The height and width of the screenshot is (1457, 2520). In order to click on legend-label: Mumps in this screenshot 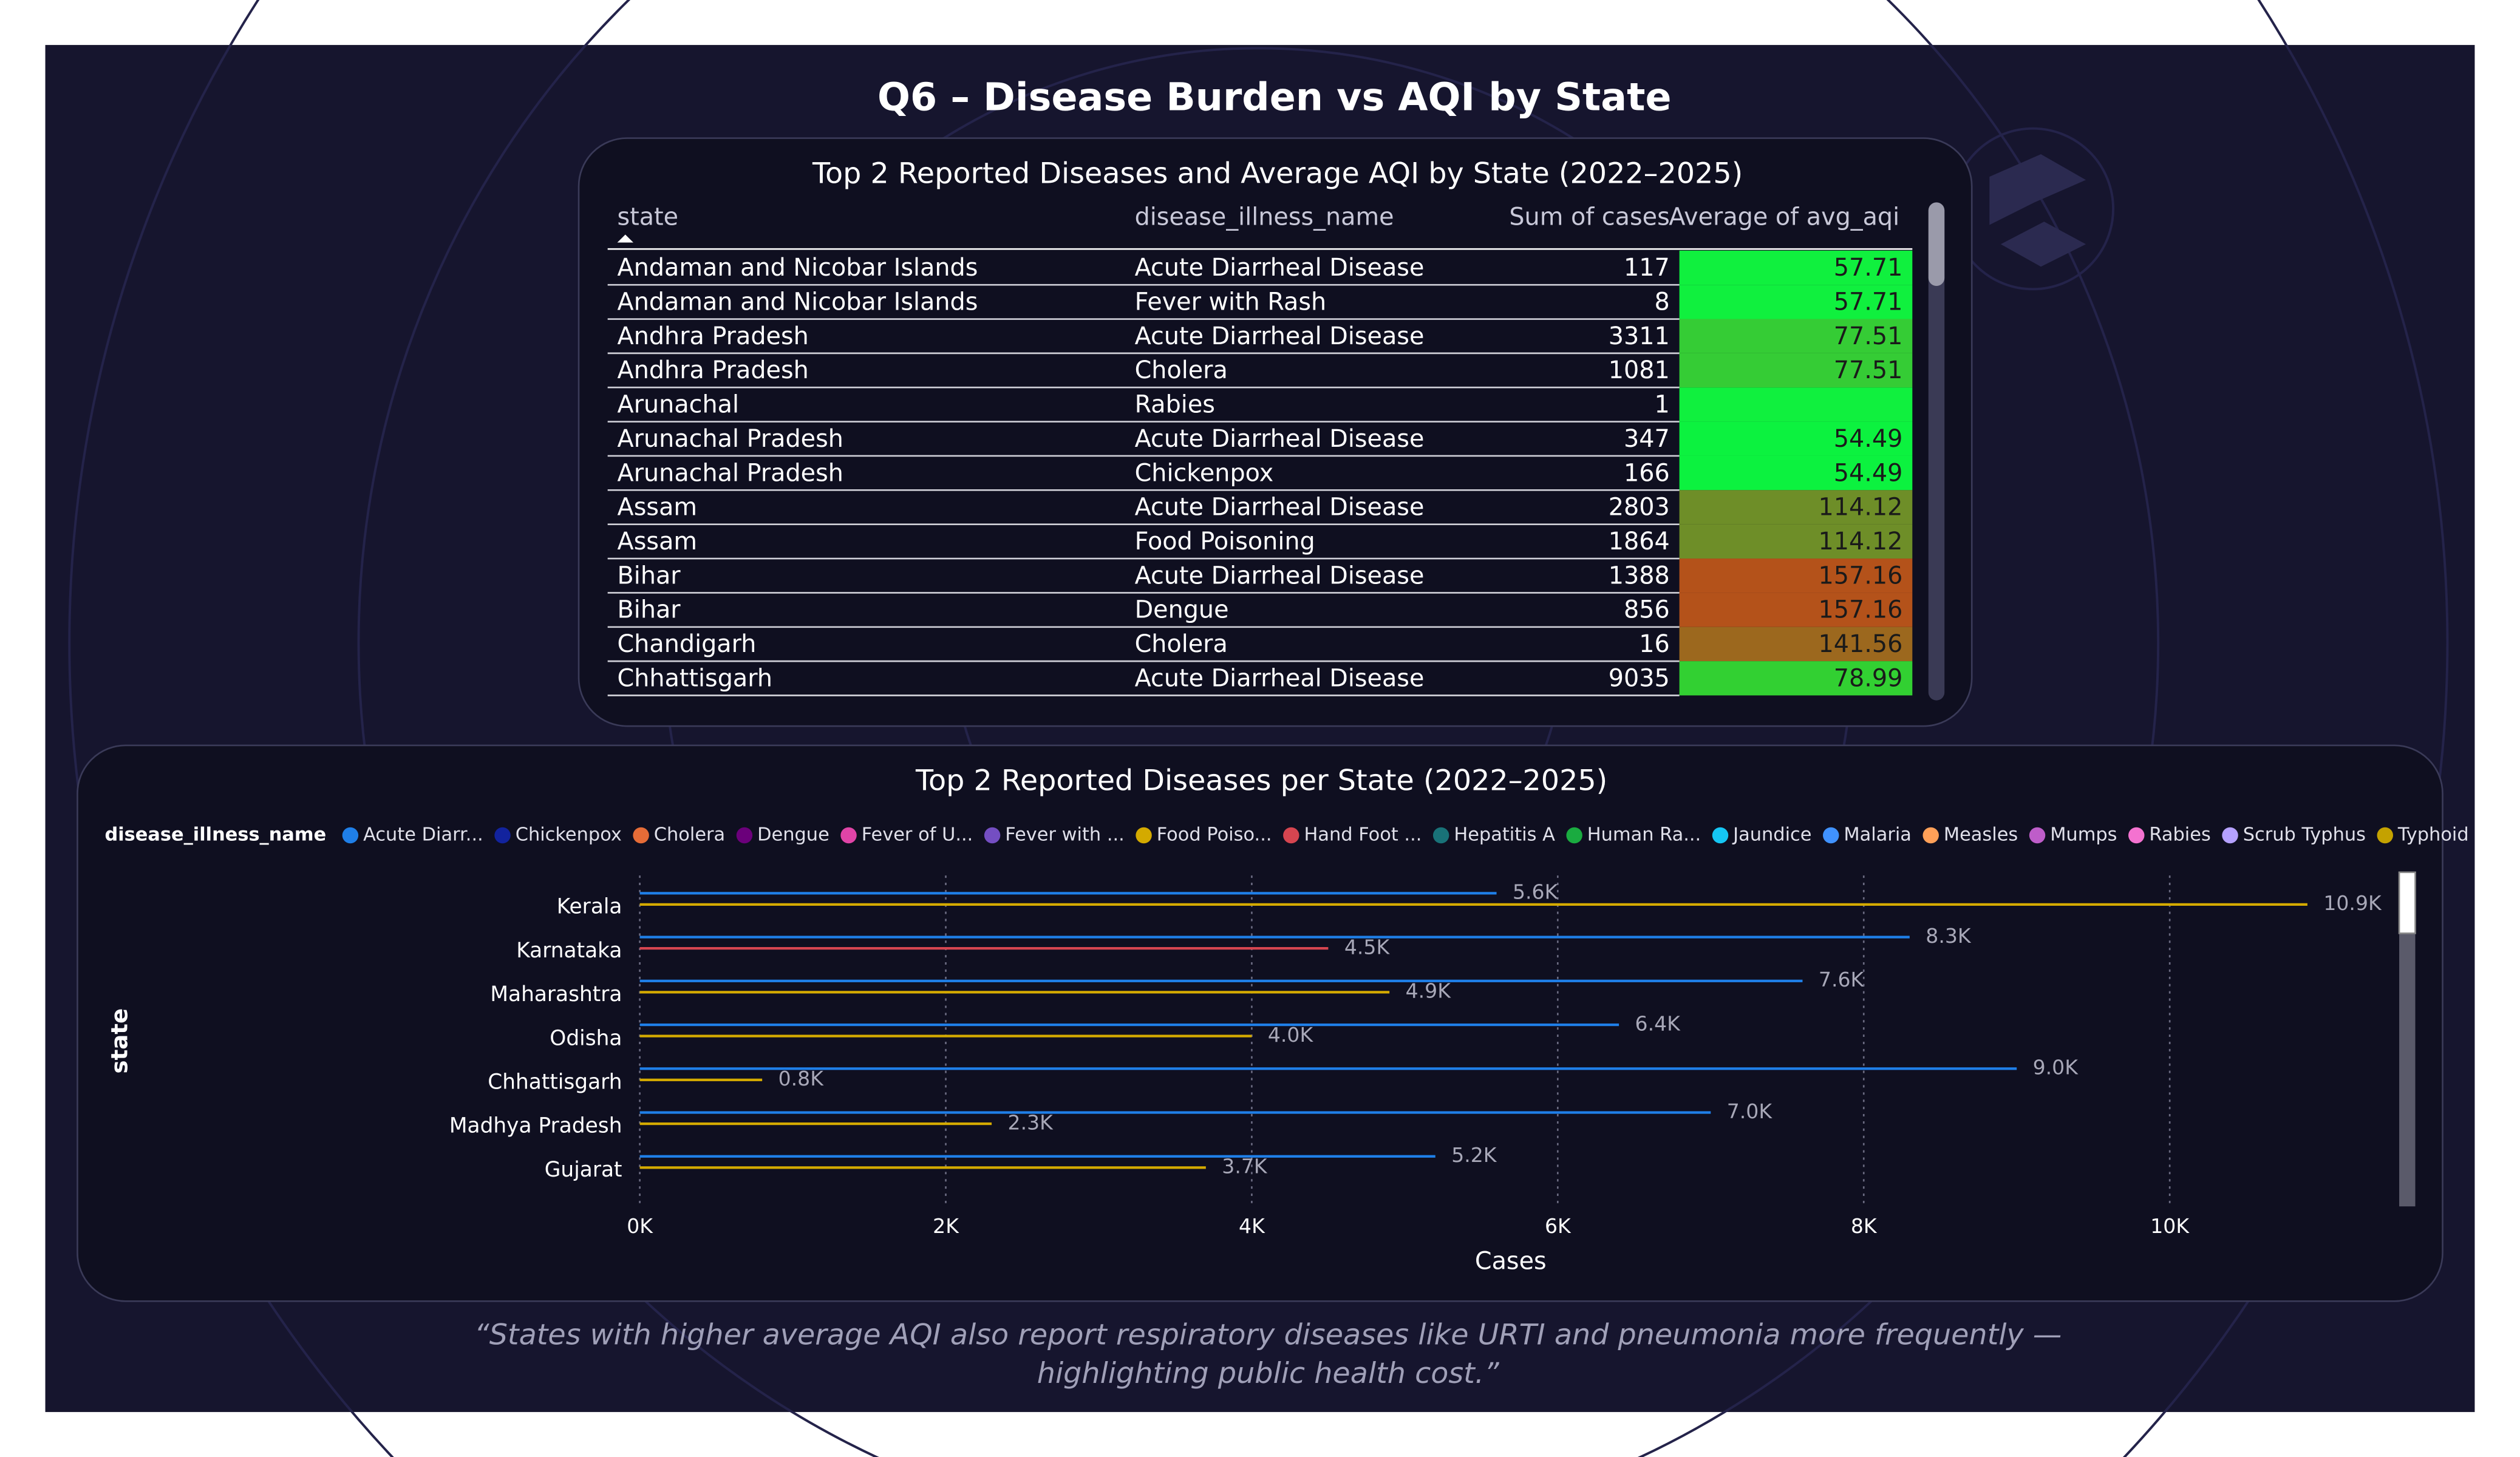, I will do `click(2083, 834)`.